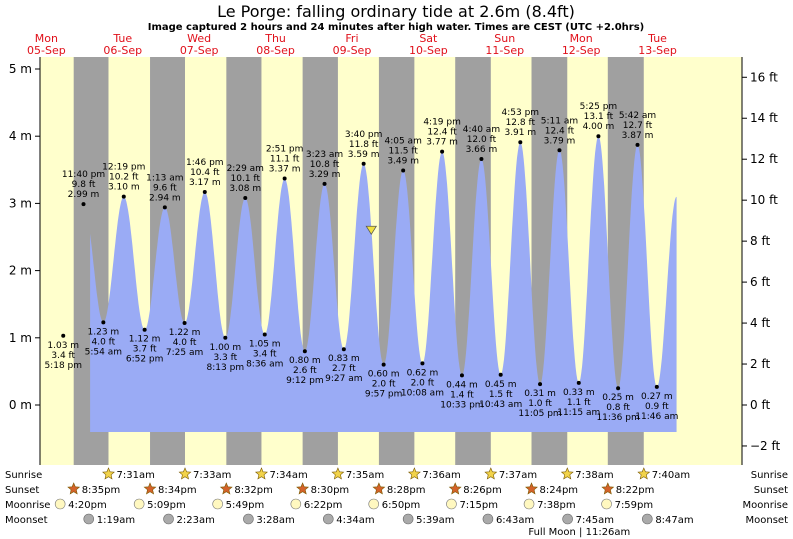  Describe the element at coordinates (540, 404) in the screenshot. I see `tide-ft-label: 1.0 ft` at that location.